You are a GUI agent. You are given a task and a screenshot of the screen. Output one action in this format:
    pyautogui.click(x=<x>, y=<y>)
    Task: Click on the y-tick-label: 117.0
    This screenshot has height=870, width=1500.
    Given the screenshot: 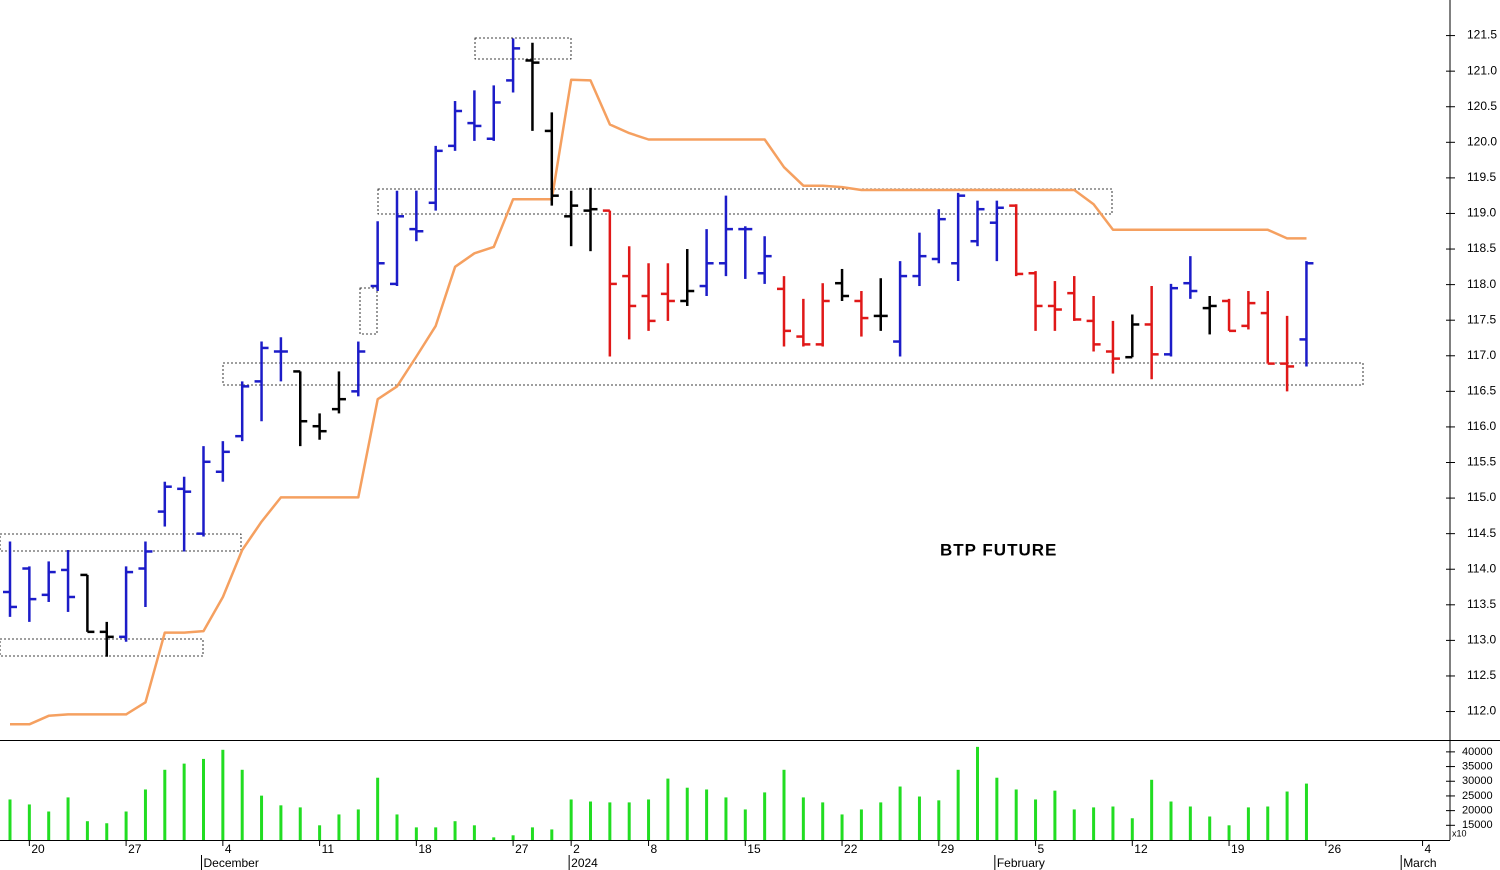 What is the action you would take?
    pyautogui.click(x=1481, y=355)
    